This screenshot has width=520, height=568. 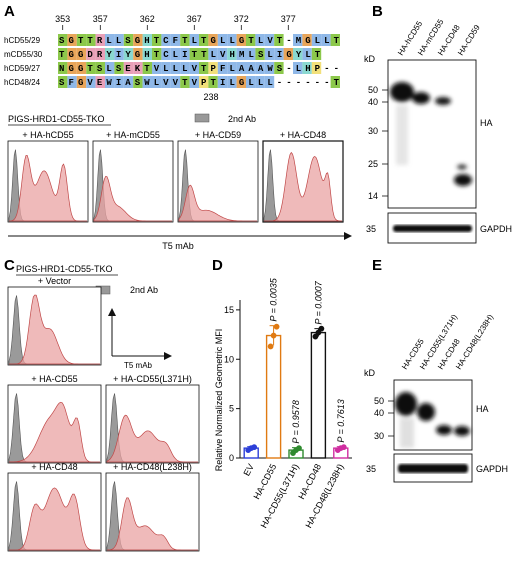 I want to click on panel-letter-b: B, so click(x=377, y=11).